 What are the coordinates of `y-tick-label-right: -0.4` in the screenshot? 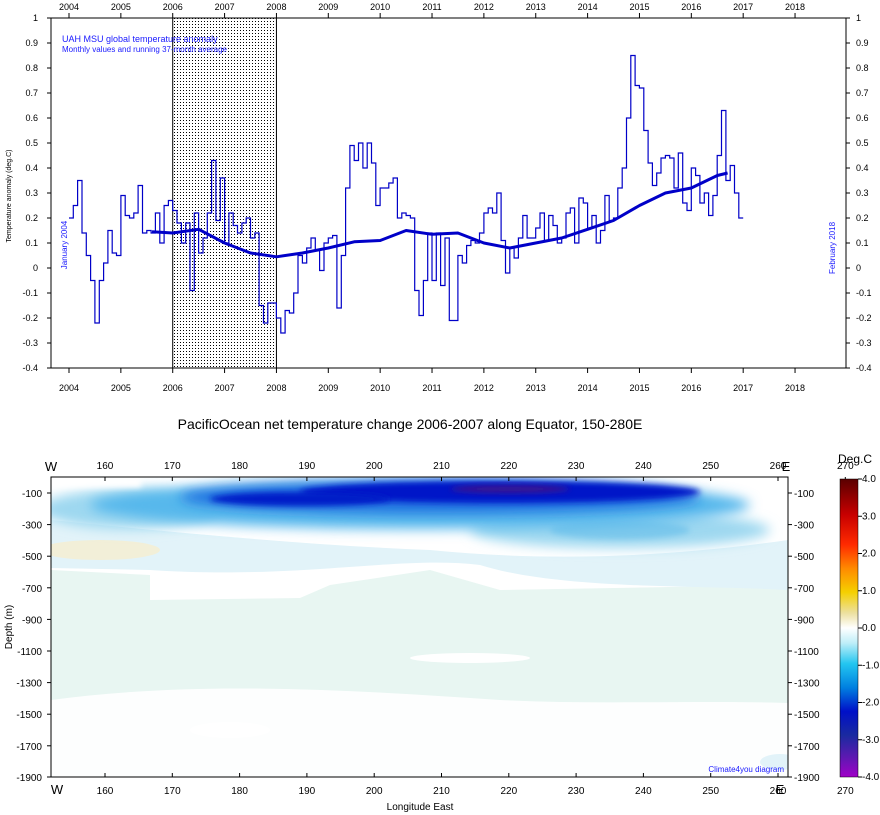 It's located at (864, 368).